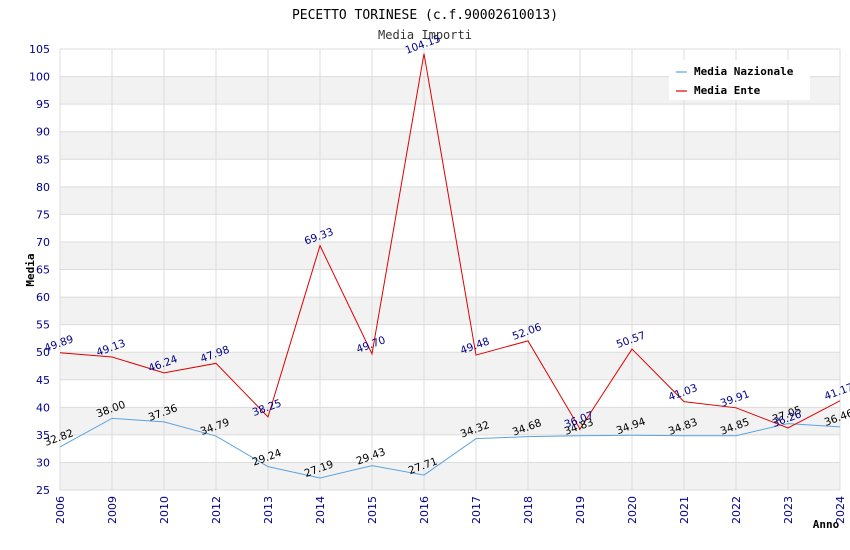 This screenshot has height=550, width=850. I want to click on x-tick-label: 2006, so click(60, 510).